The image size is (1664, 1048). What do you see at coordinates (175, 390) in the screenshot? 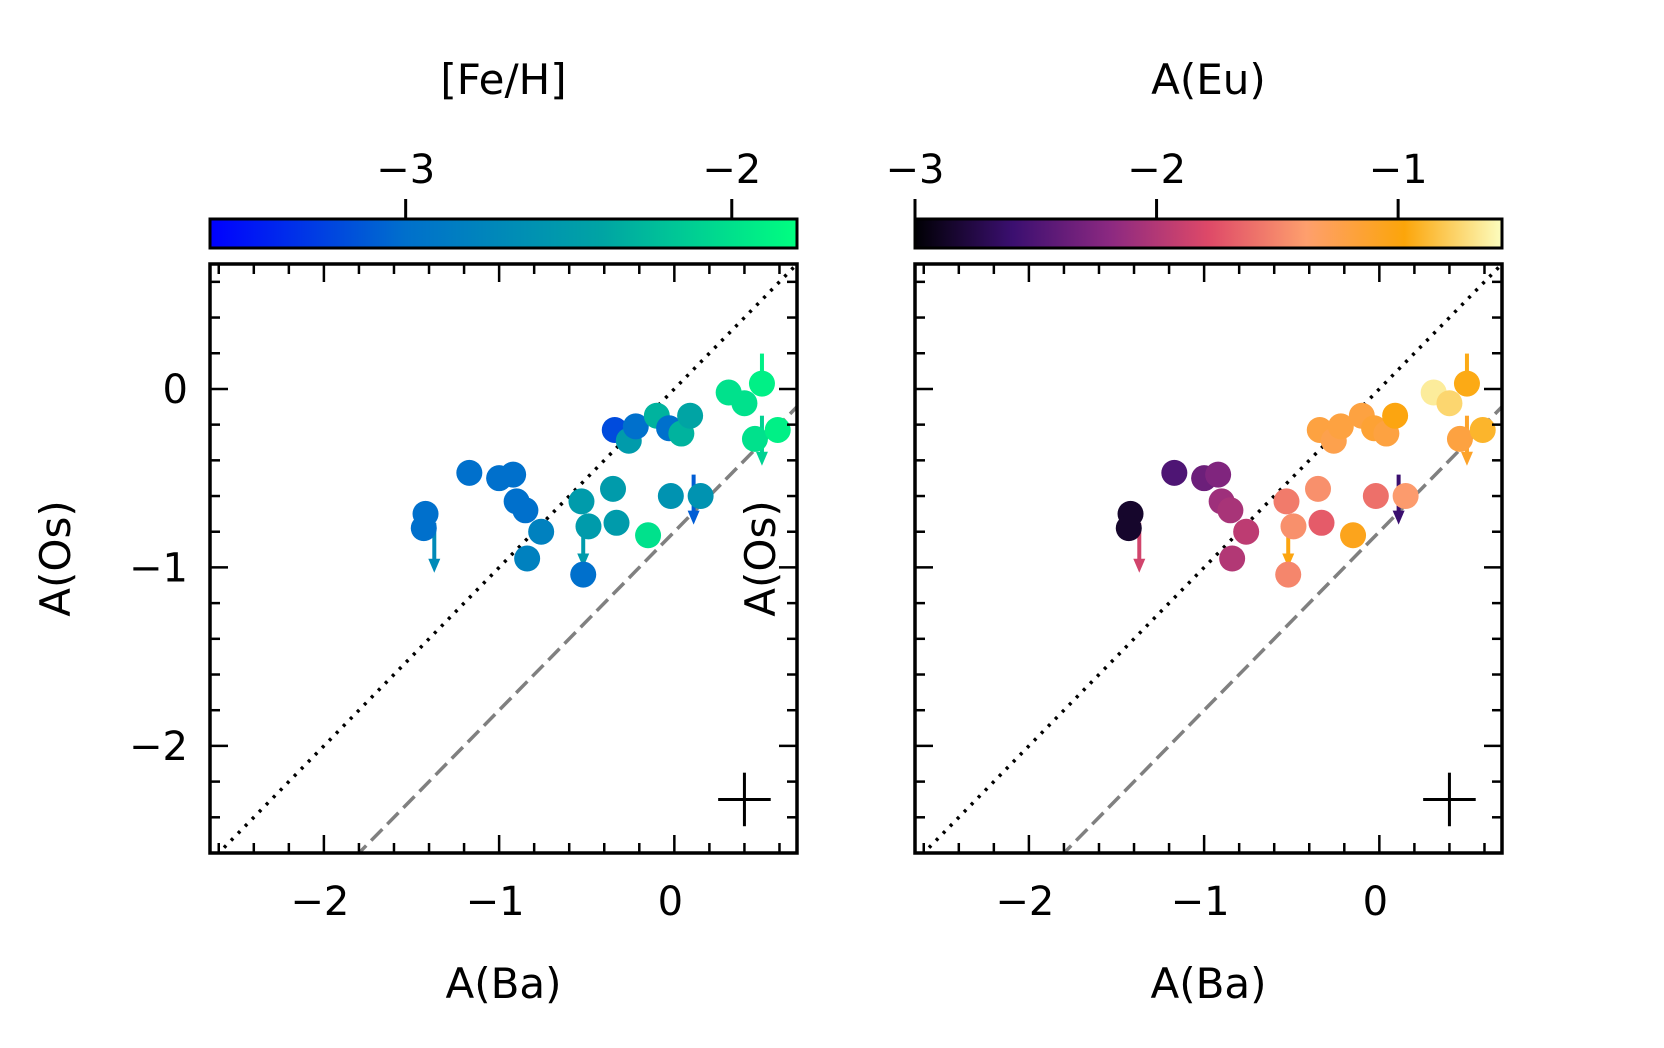
I see `y-tick-label: 0` at bounding box center [175, 390].